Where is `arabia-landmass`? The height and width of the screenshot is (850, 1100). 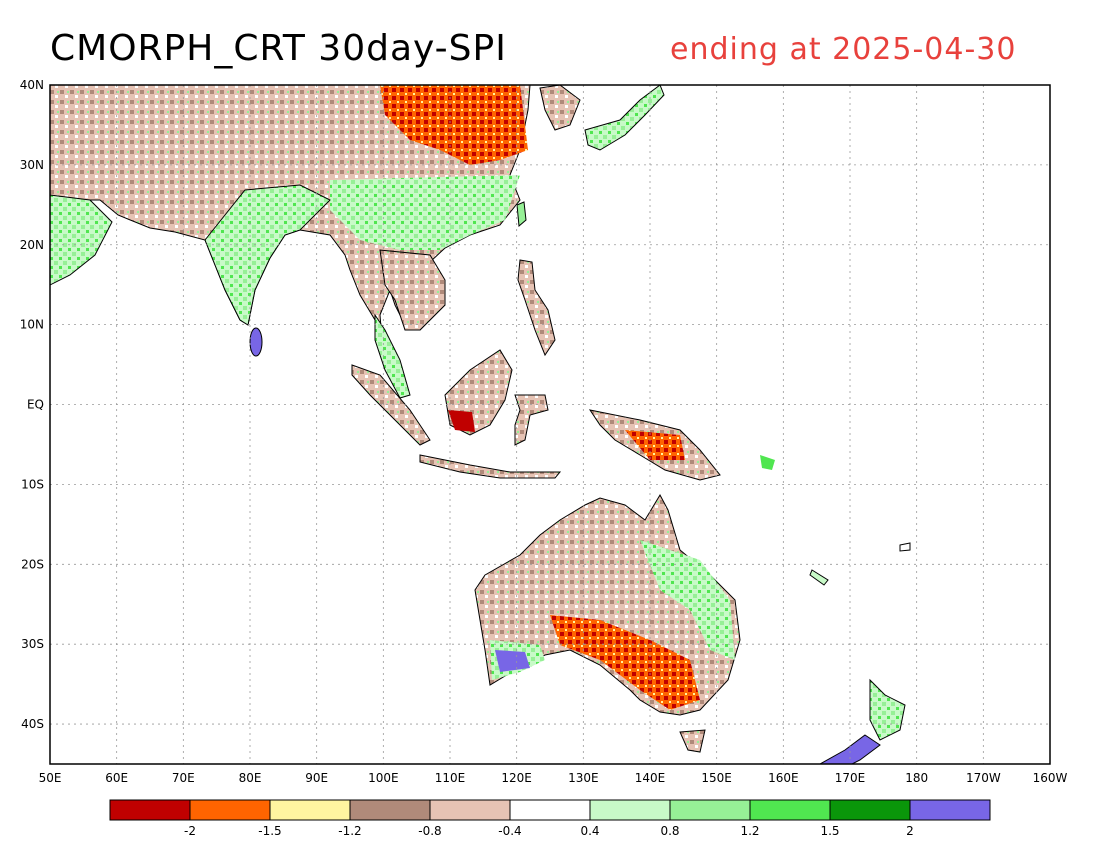 arabia-landmass is located at coordinates (81, 240).